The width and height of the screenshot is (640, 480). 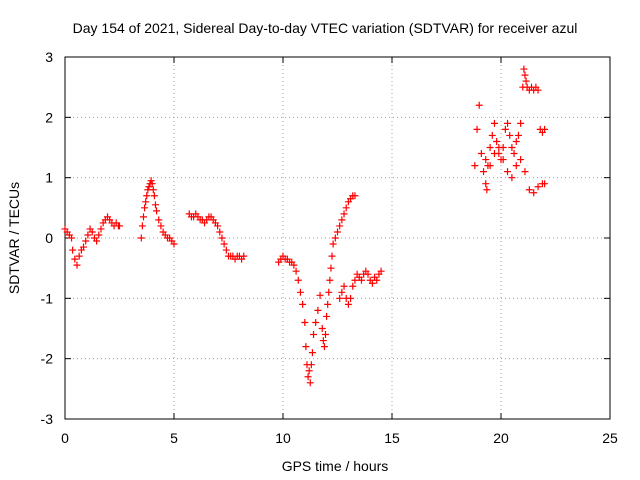 What do you see at coordinates (49, 178) in the screenshot?
I see `y-tick-label: 1` at bounding box center [49, 178].